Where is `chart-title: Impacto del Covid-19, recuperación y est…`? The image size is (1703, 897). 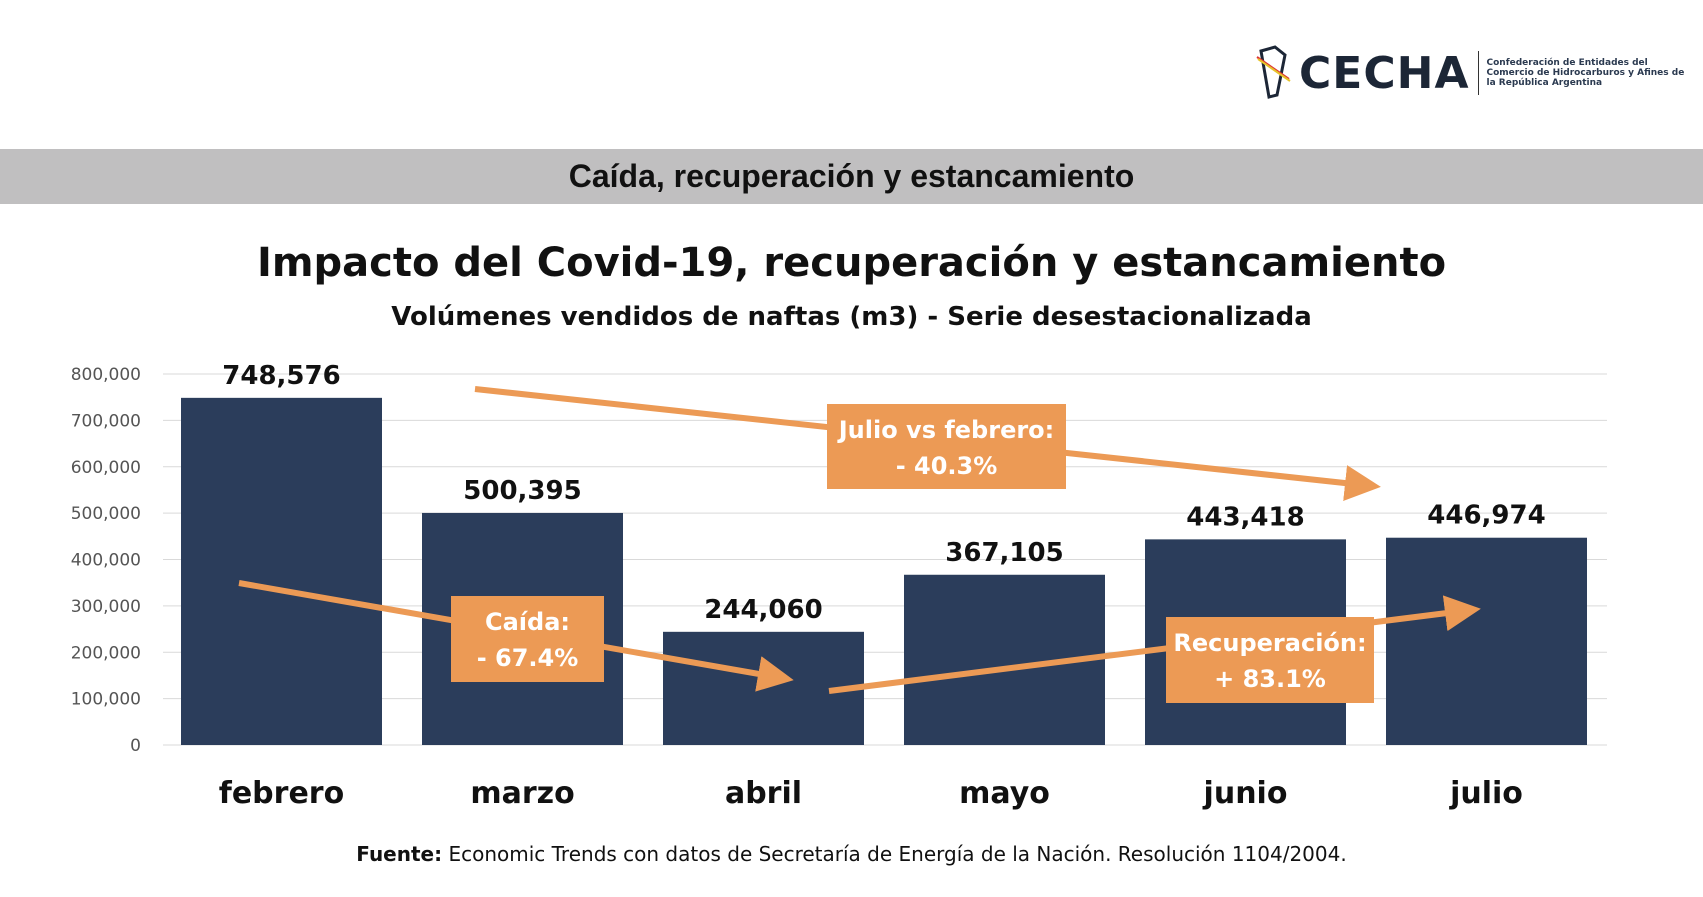 chart-title: Impacto del Covid-19, recuperación y est… is located at coordinates (851, 263).